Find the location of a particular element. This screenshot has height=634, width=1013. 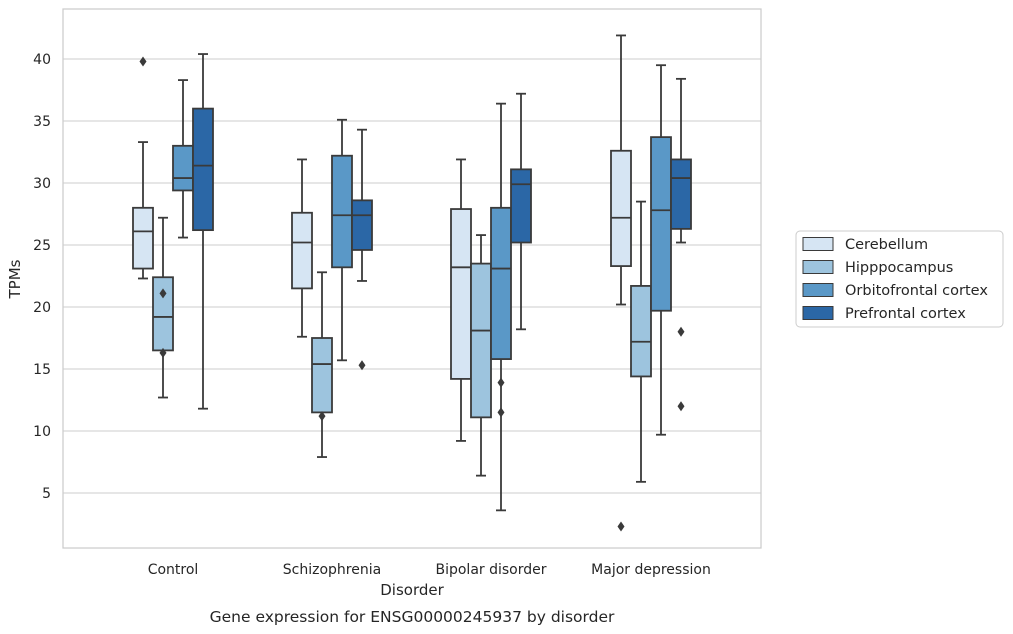

y-axis-ticks: 5 10 15 20 25 30 35 40 is located at coordinates (42, 277).